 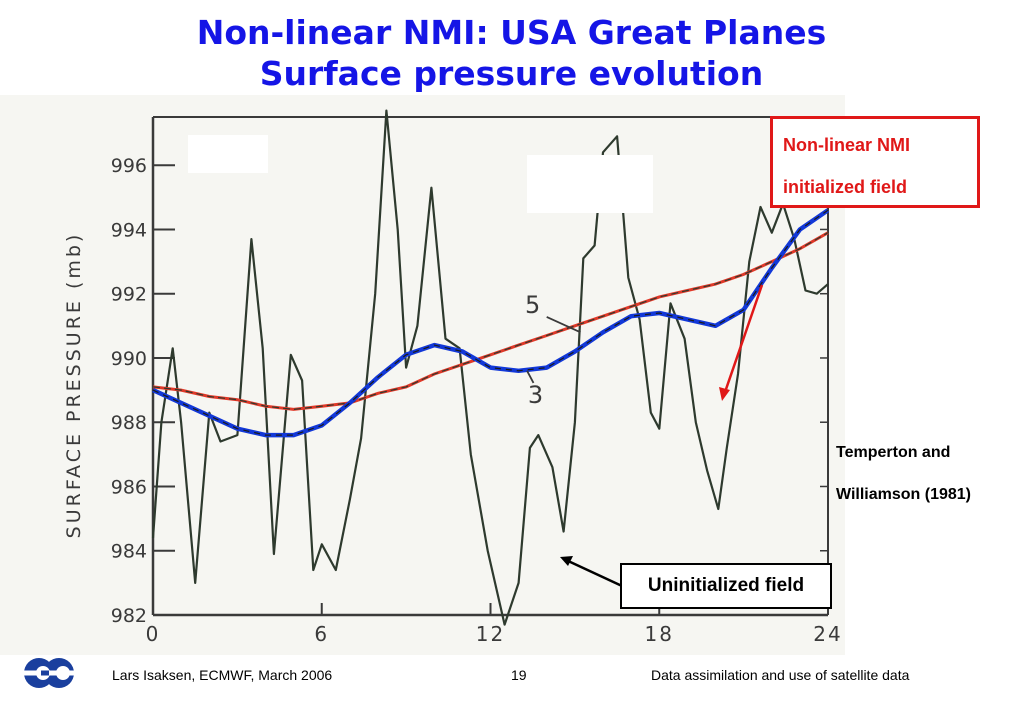 I want to click on nmi-callout-line1: Non-linear NMI, so click(x=847, y=145).